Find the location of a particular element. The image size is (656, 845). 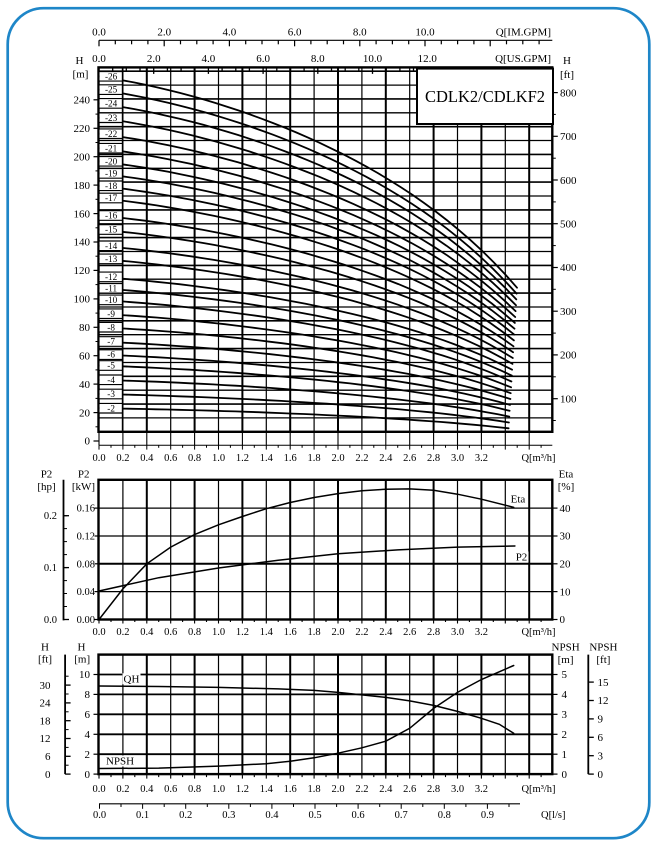

svg-text: Q[US.GPM] is located at coordinates (523, 59).